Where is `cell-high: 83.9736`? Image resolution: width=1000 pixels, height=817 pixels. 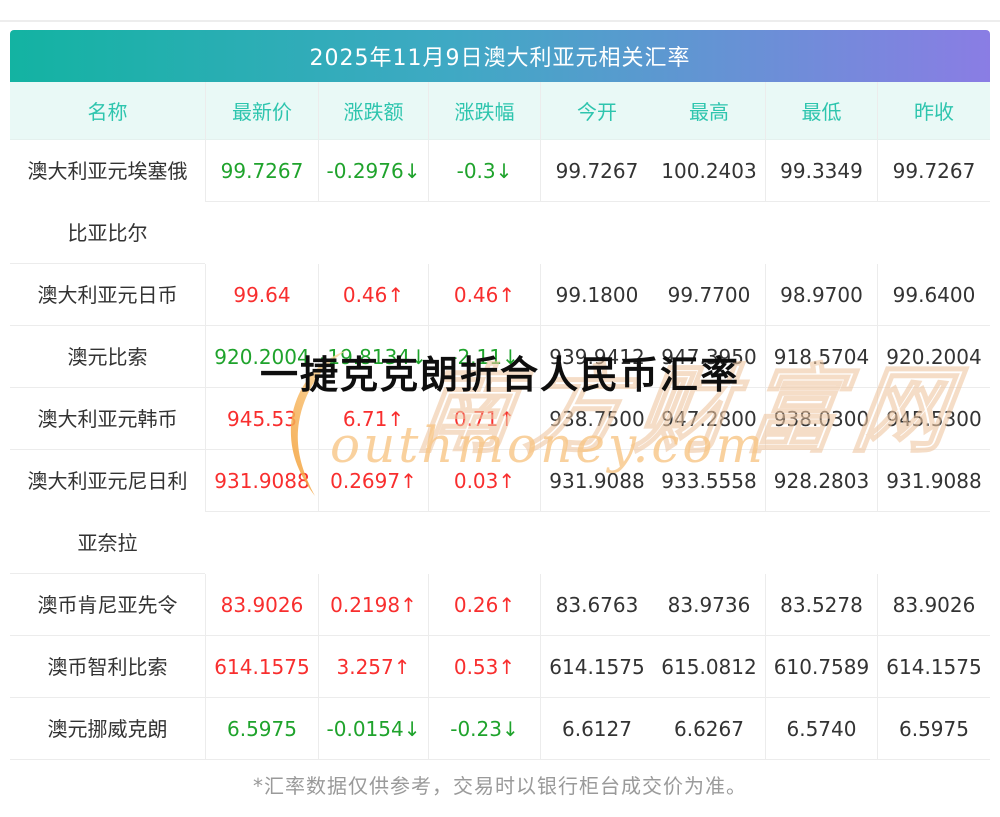 cell-high: 83.9736 is located at coordinates (709, 605).